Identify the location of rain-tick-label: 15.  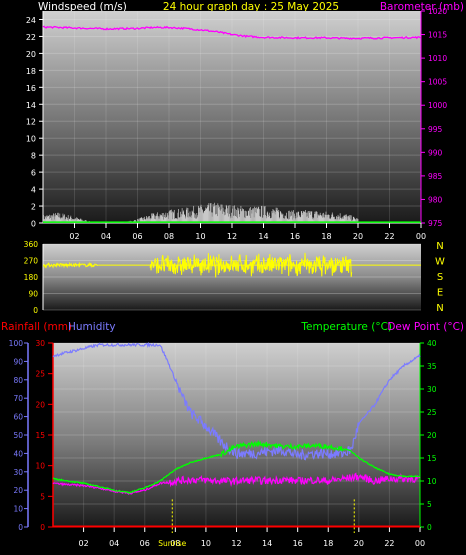
(40, 435).